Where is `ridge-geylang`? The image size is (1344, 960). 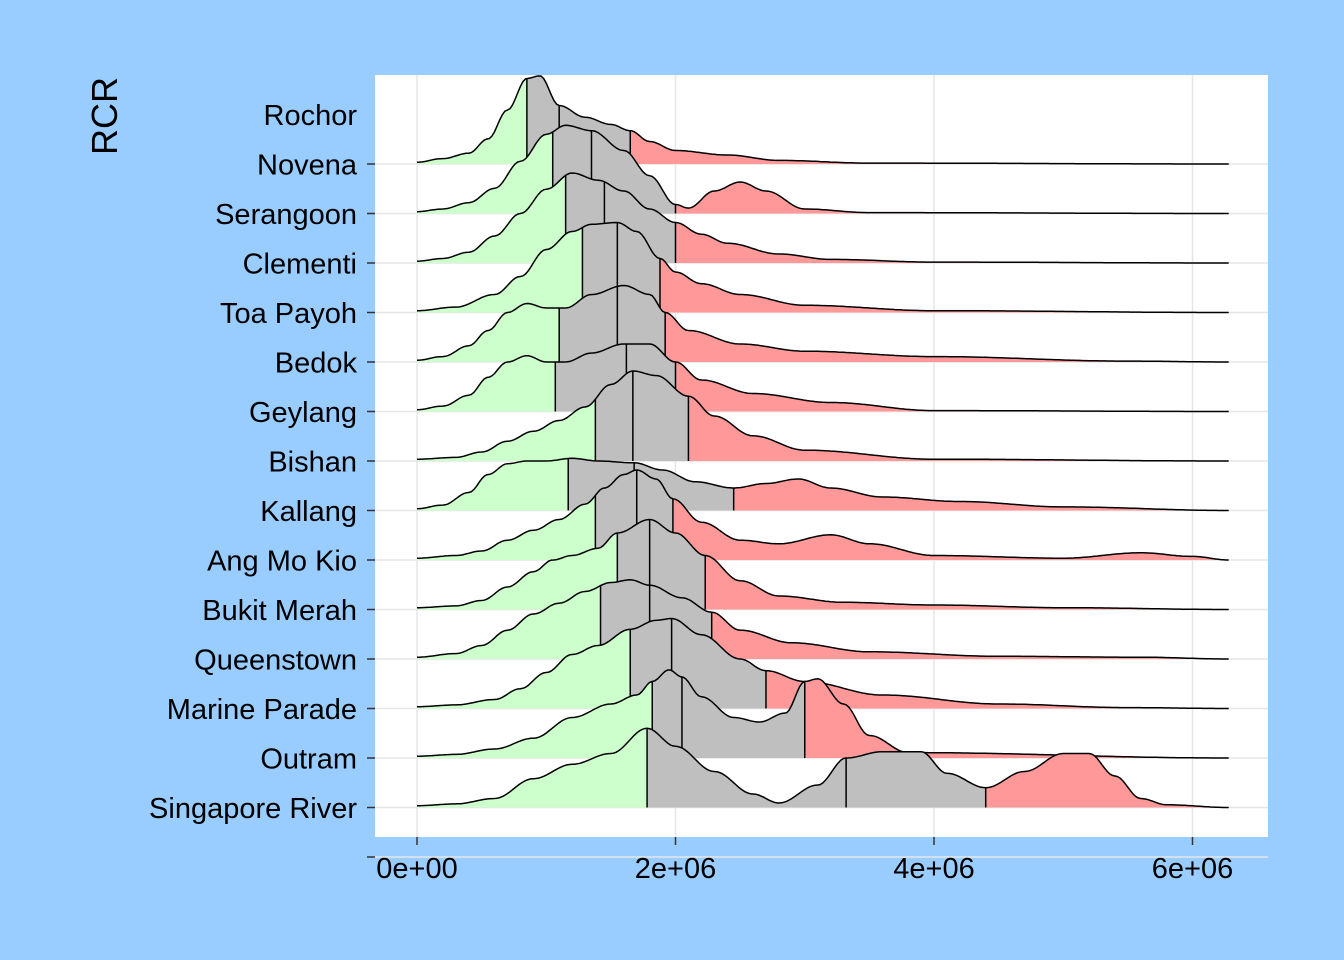
ridge-geylang is located at coordinates (823, 416).